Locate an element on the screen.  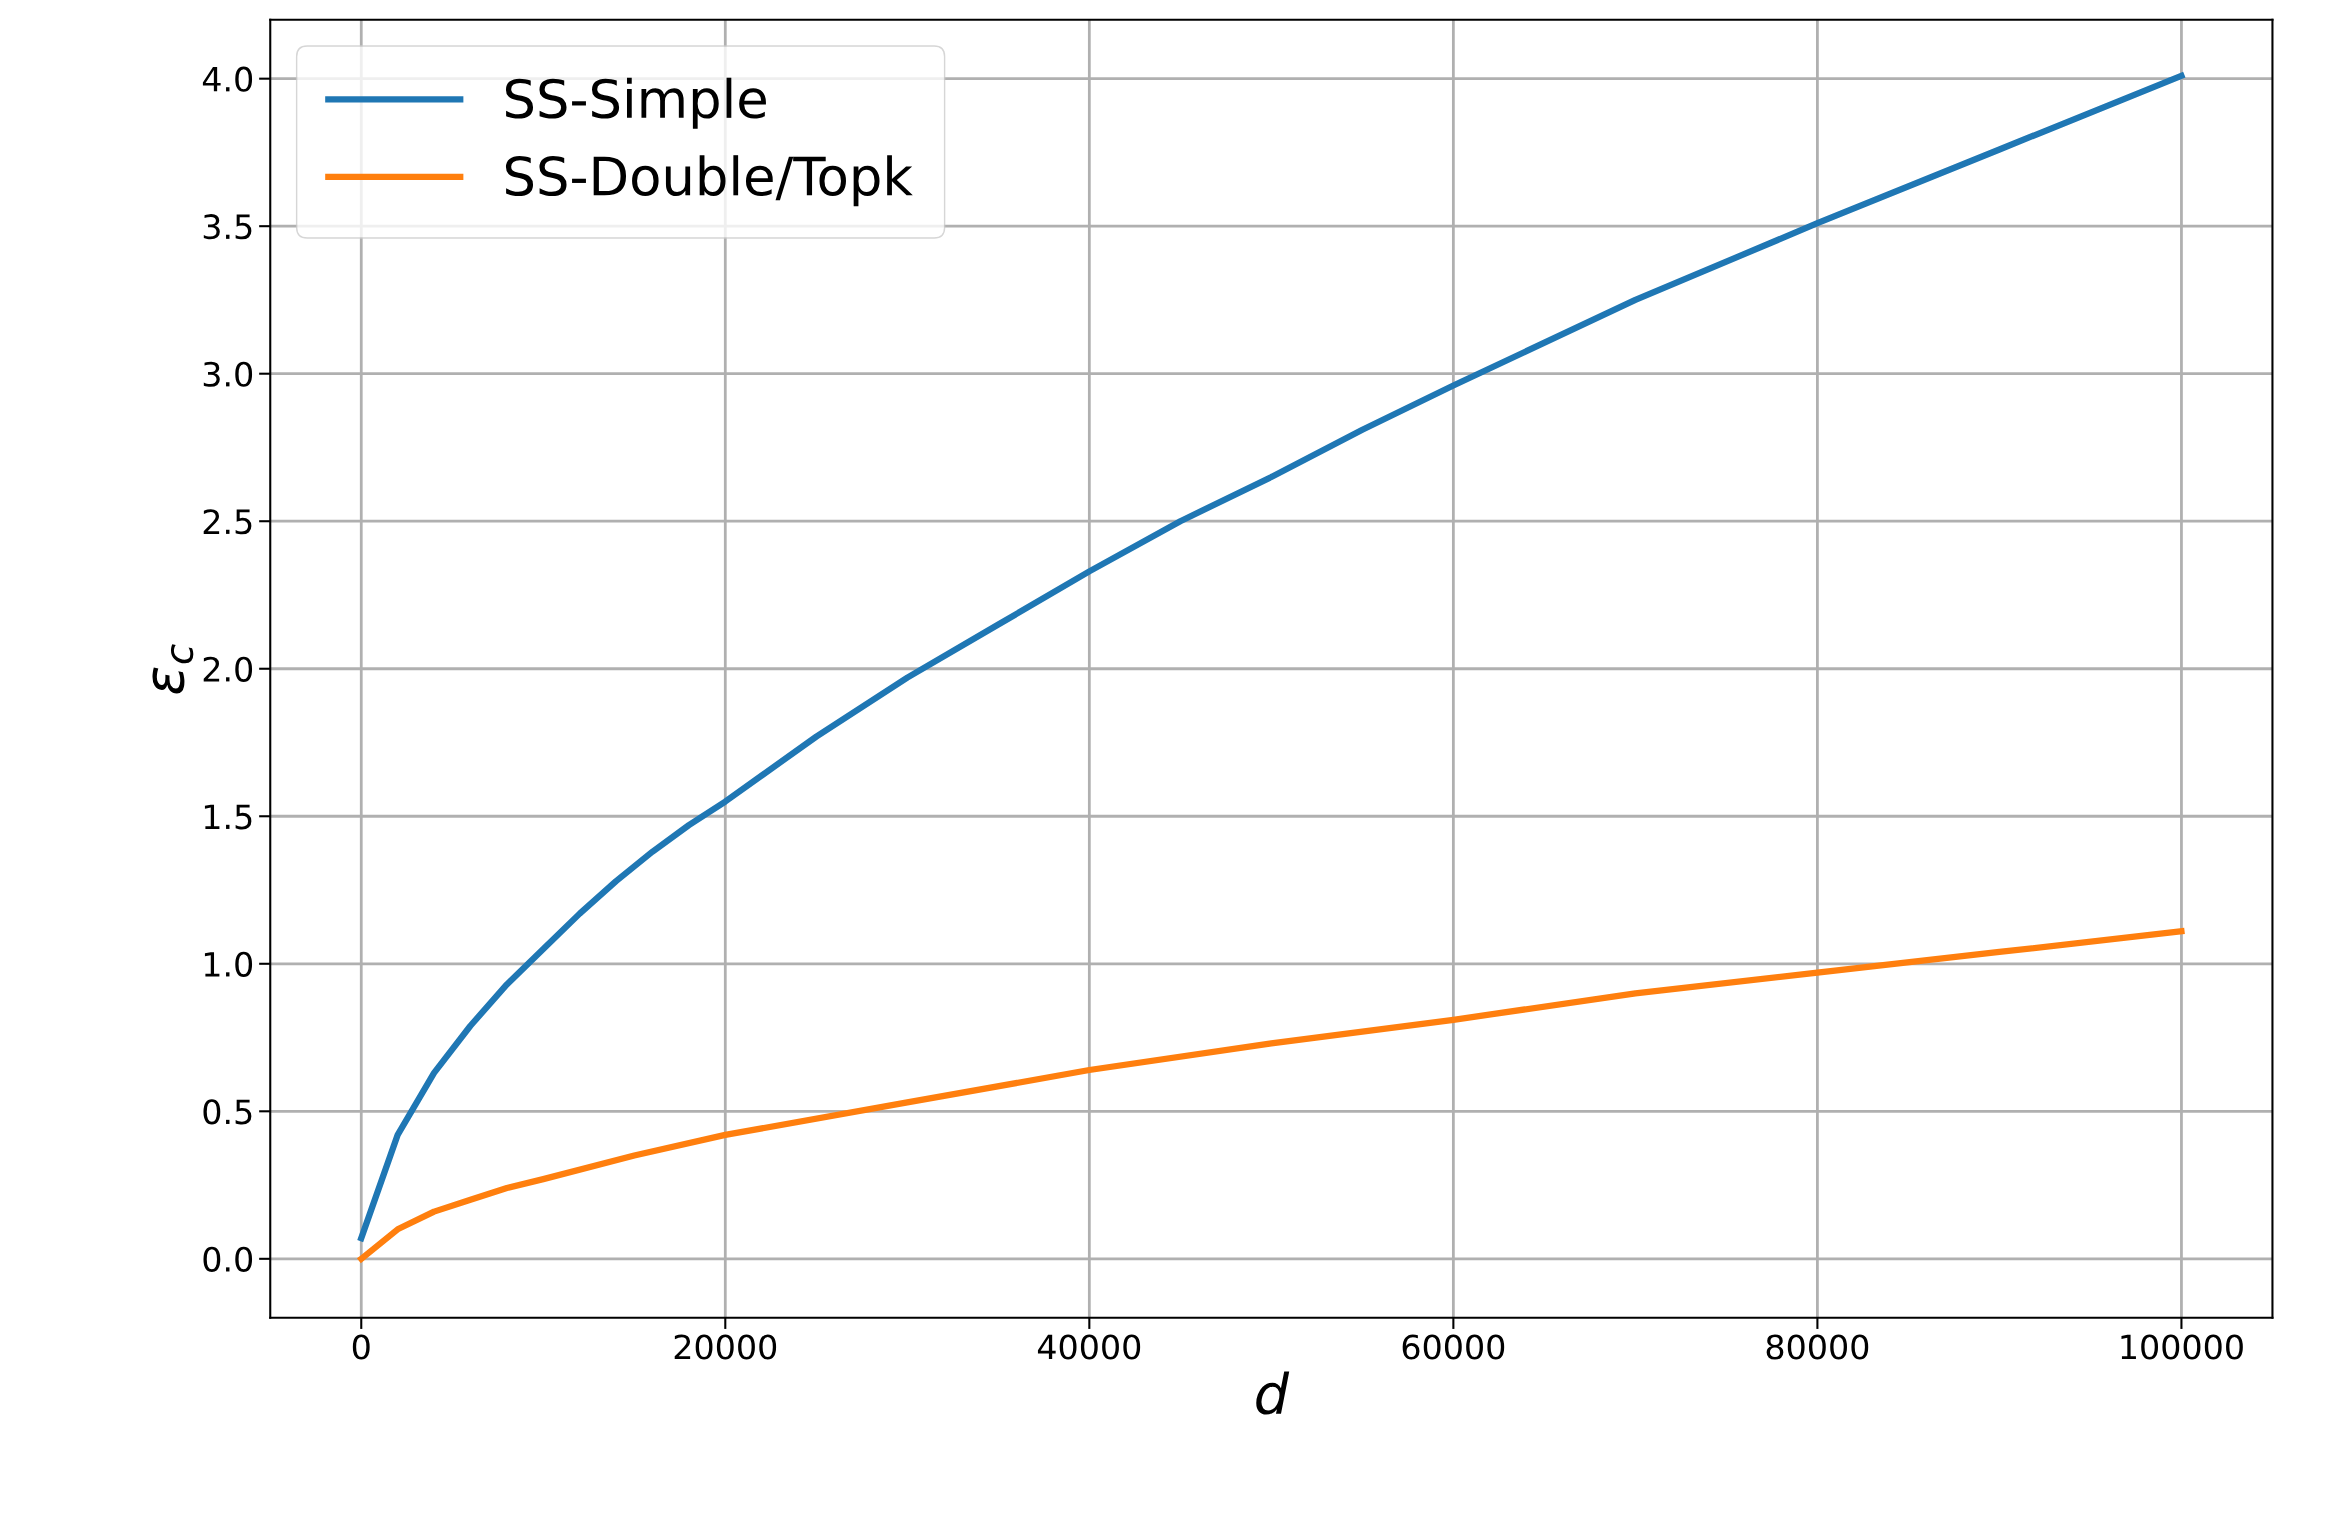
x-axis-title: d is located at coordinates (1273, 1393).